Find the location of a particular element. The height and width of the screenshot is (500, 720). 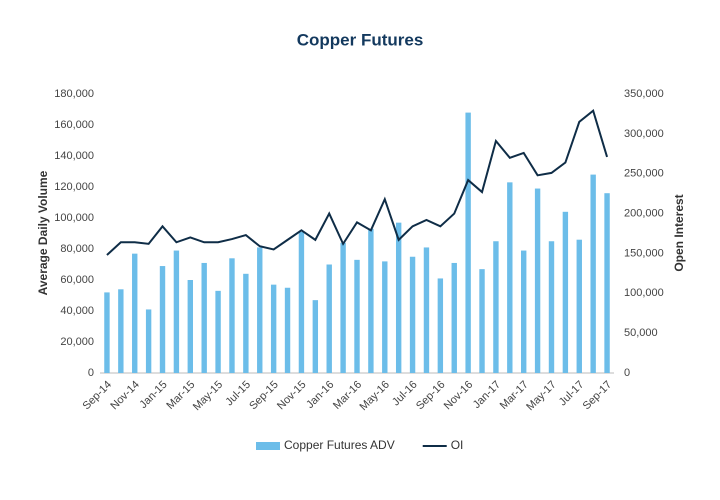

x-tick-label: May-16 is located at coordinates (375, 396).